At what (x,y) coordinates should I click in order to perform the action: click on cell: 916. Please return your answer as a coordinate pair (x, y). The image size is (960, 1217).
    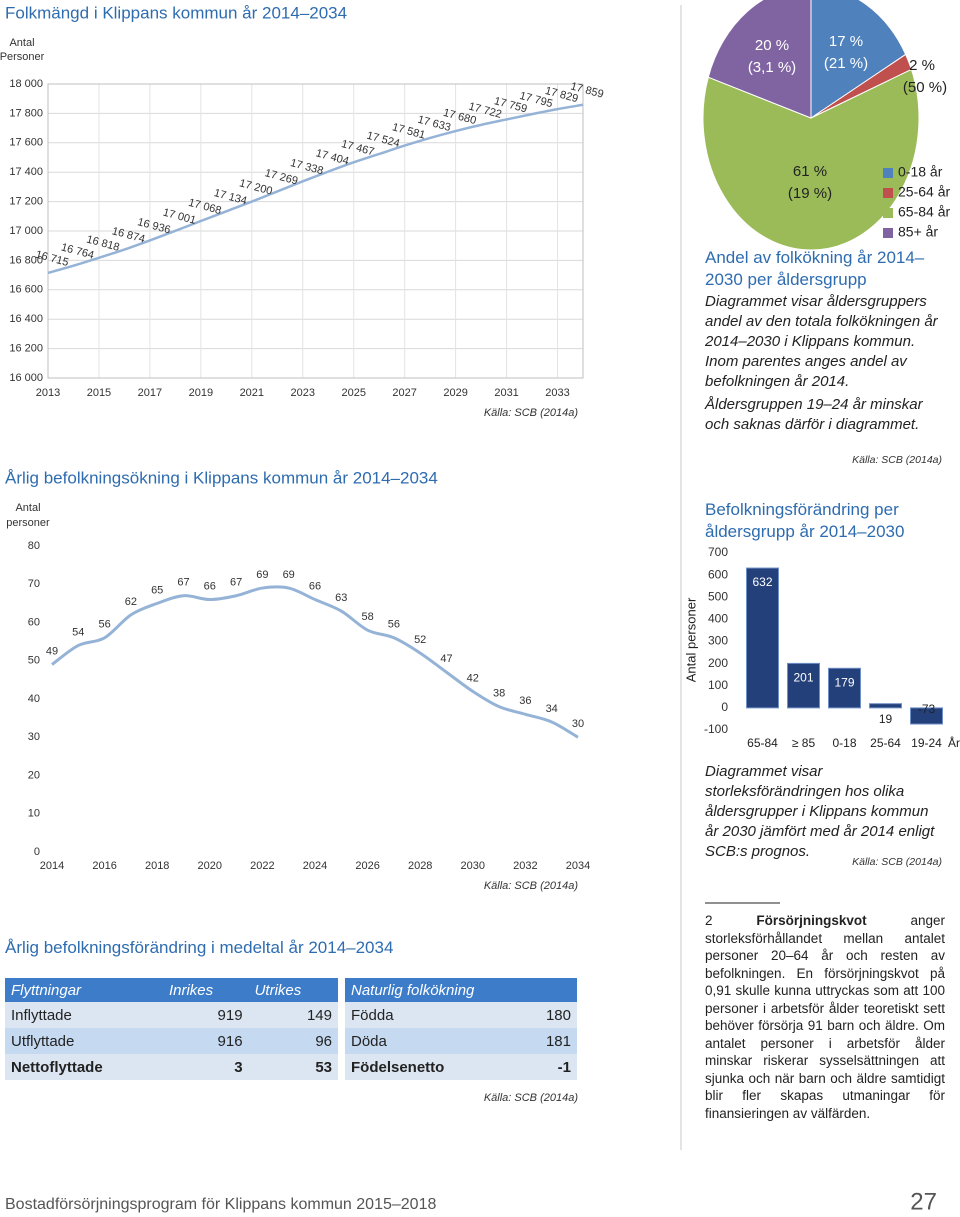
    Looking at the image, I should click on (205, 1041).